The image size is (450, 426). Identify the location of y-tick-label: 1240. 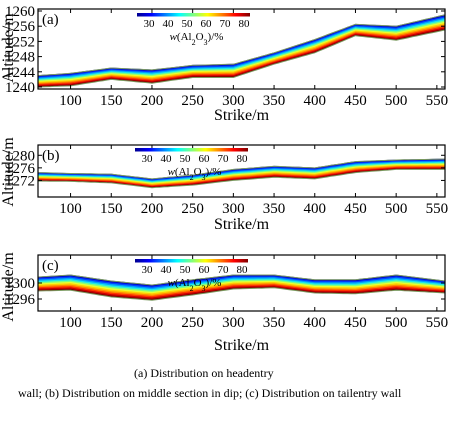
(20, 88).